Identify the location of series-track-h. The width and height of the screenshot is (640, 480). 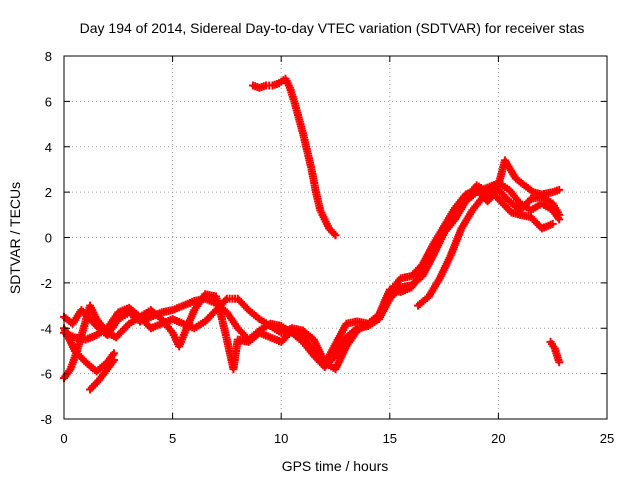
(555, 352).